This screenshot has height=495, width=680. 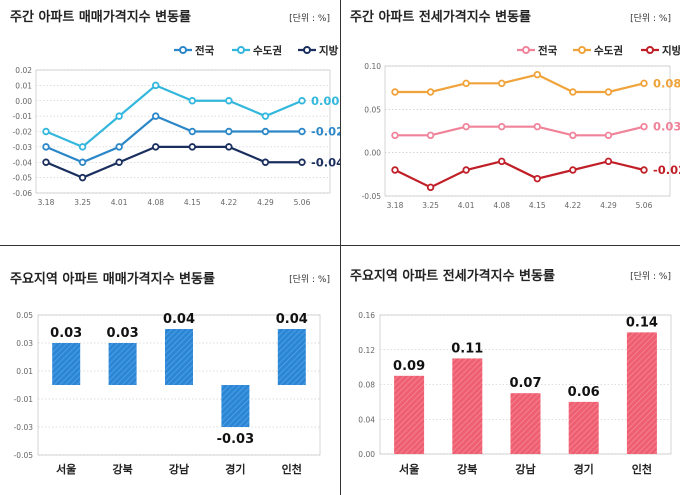 What do you see at coordinates (548, 50) in the screenshot?
I see `legend-label: 전국` at bounding box center [548, 50].